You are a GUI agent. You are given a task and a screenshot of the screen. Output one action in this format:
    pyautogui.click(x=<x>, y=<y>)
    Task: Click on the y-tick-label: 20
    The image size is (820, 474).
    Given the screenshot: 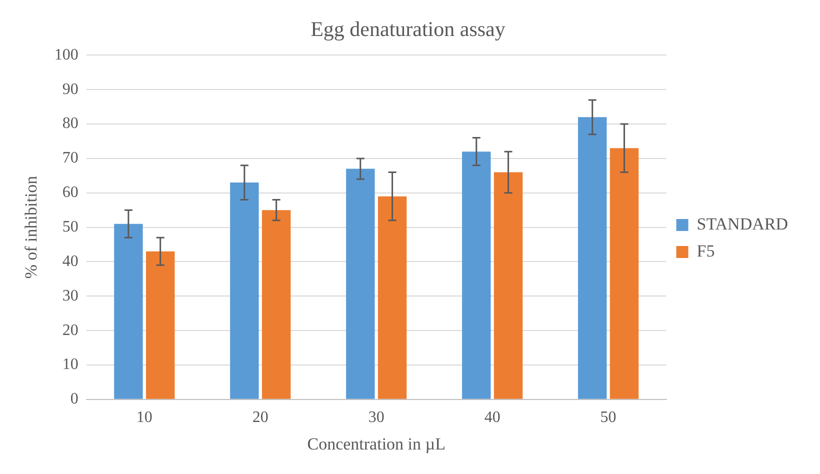 What is the action you would take?
    pyautogui.click(x=70, y=330)
    